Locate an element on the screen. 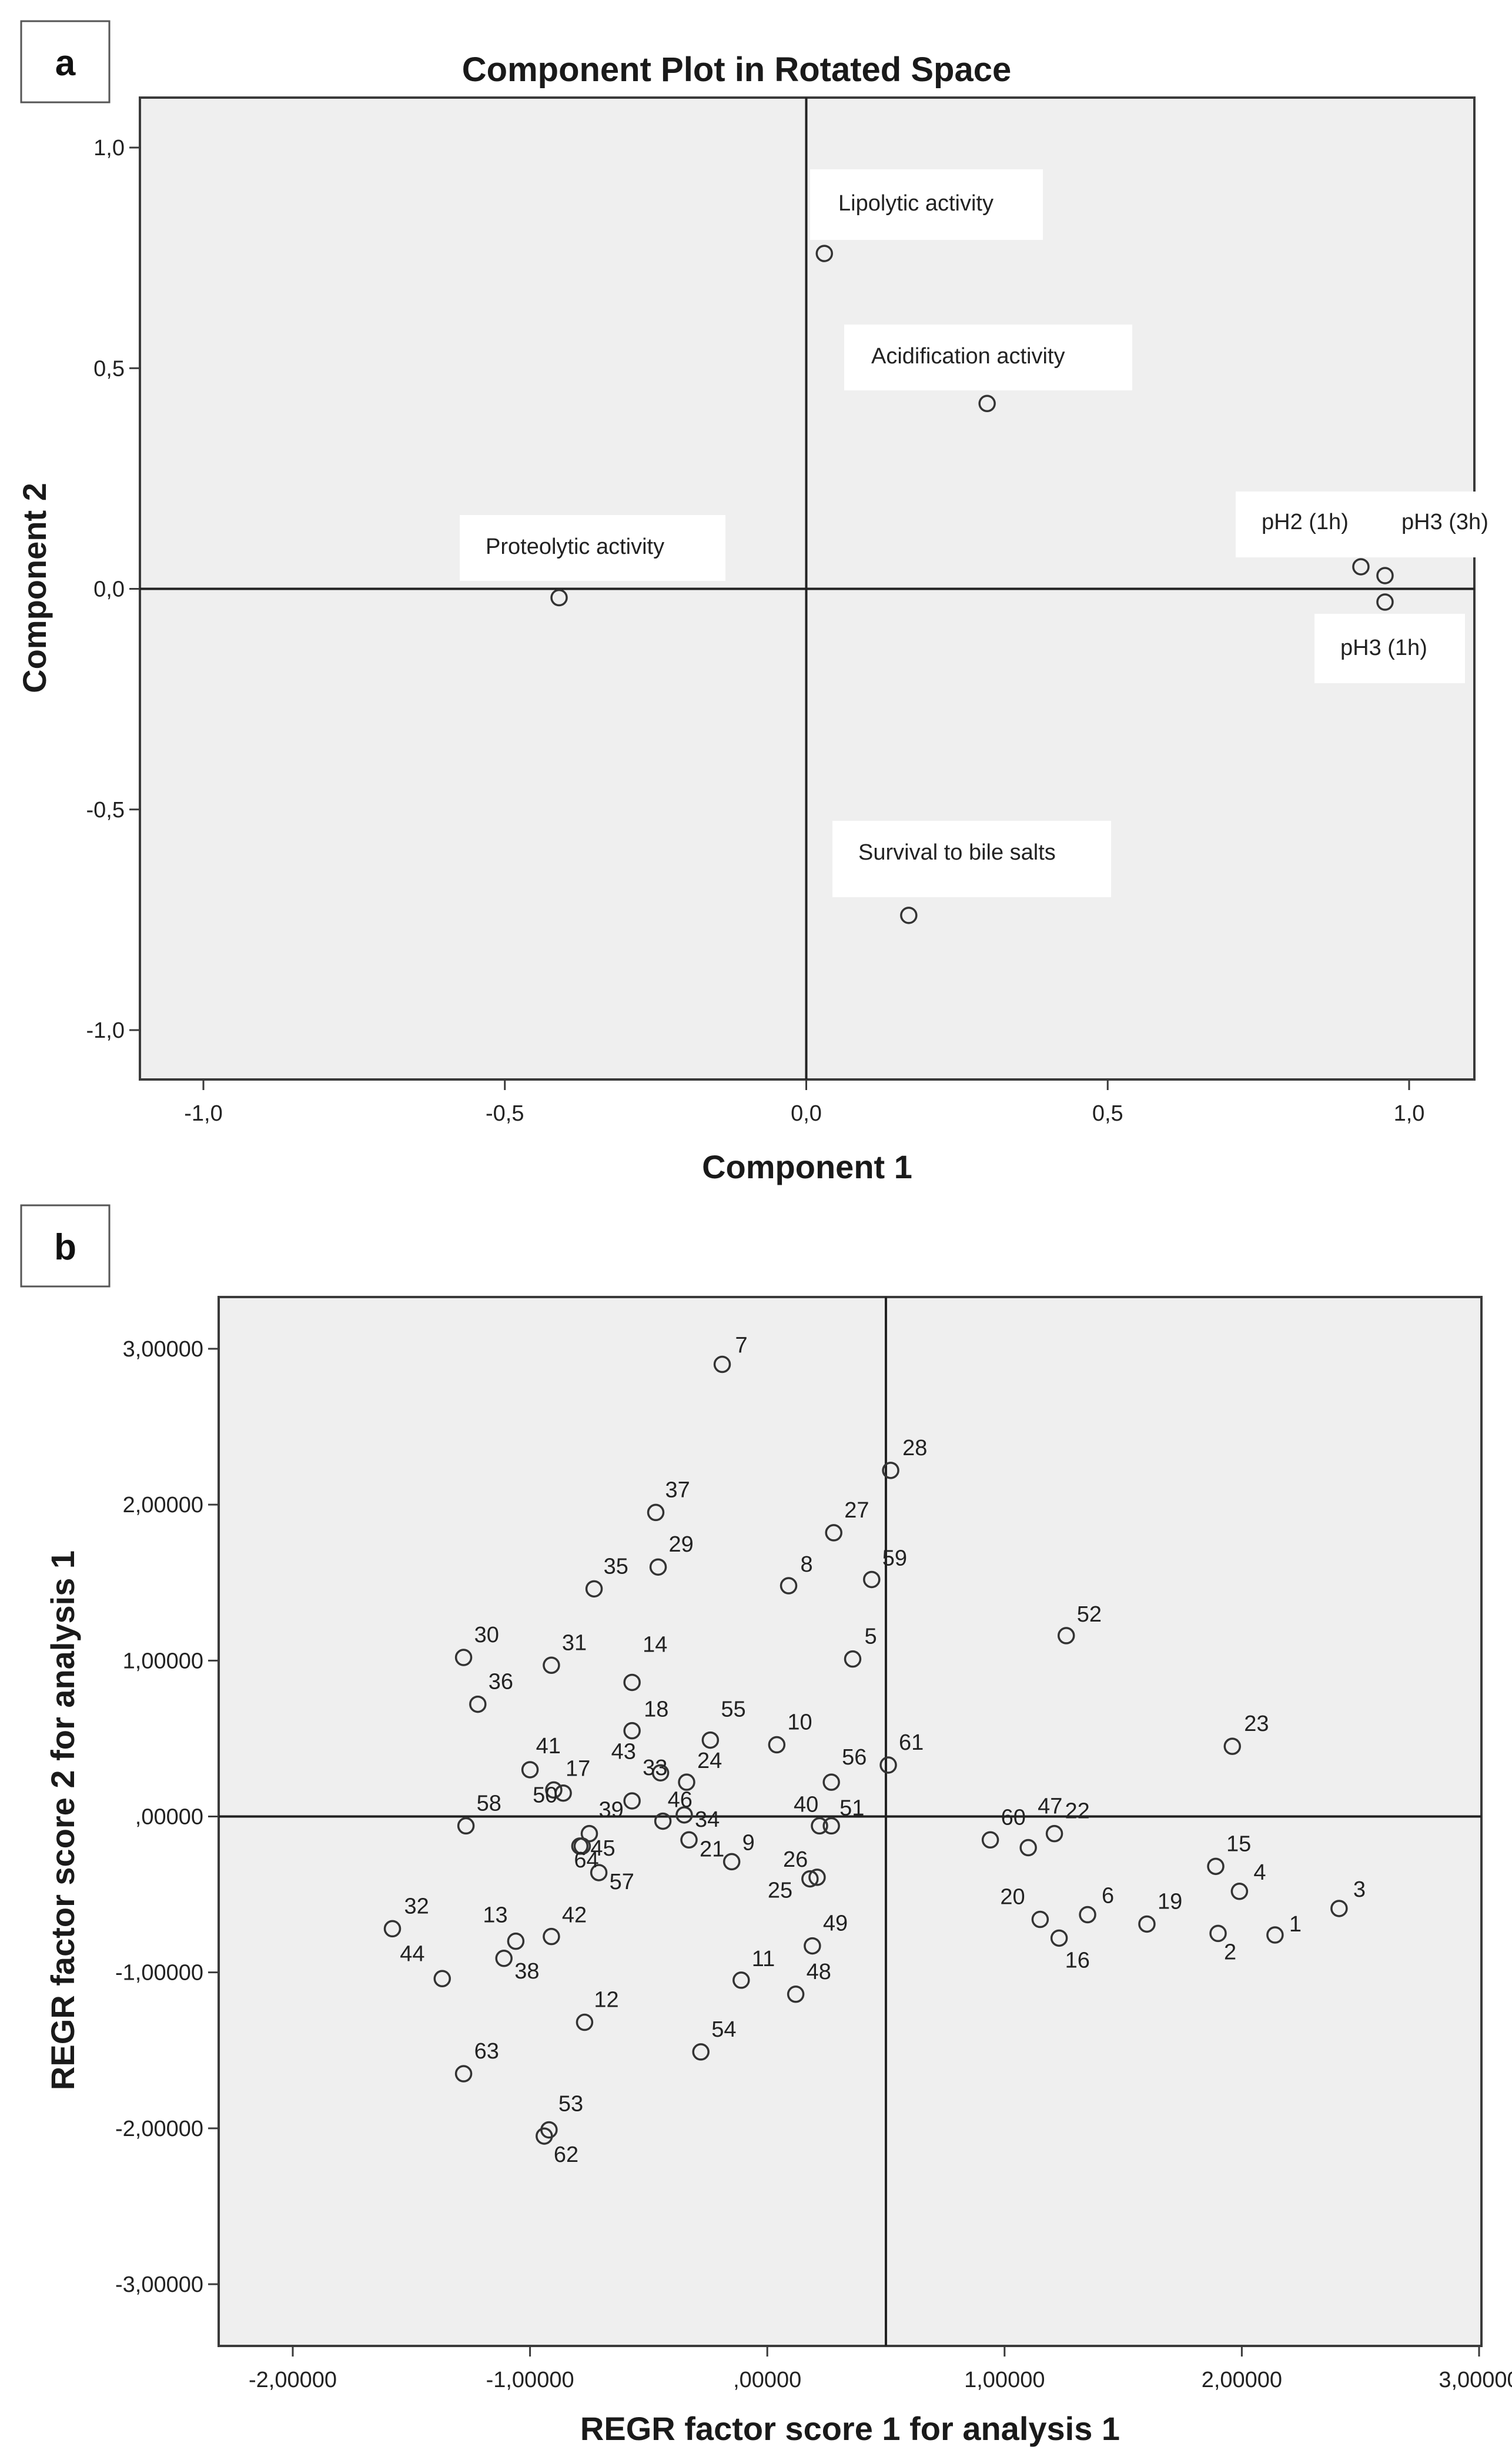  point-label-ph3-3h: pH3 (3h) is located at coordinates (1445, 522).